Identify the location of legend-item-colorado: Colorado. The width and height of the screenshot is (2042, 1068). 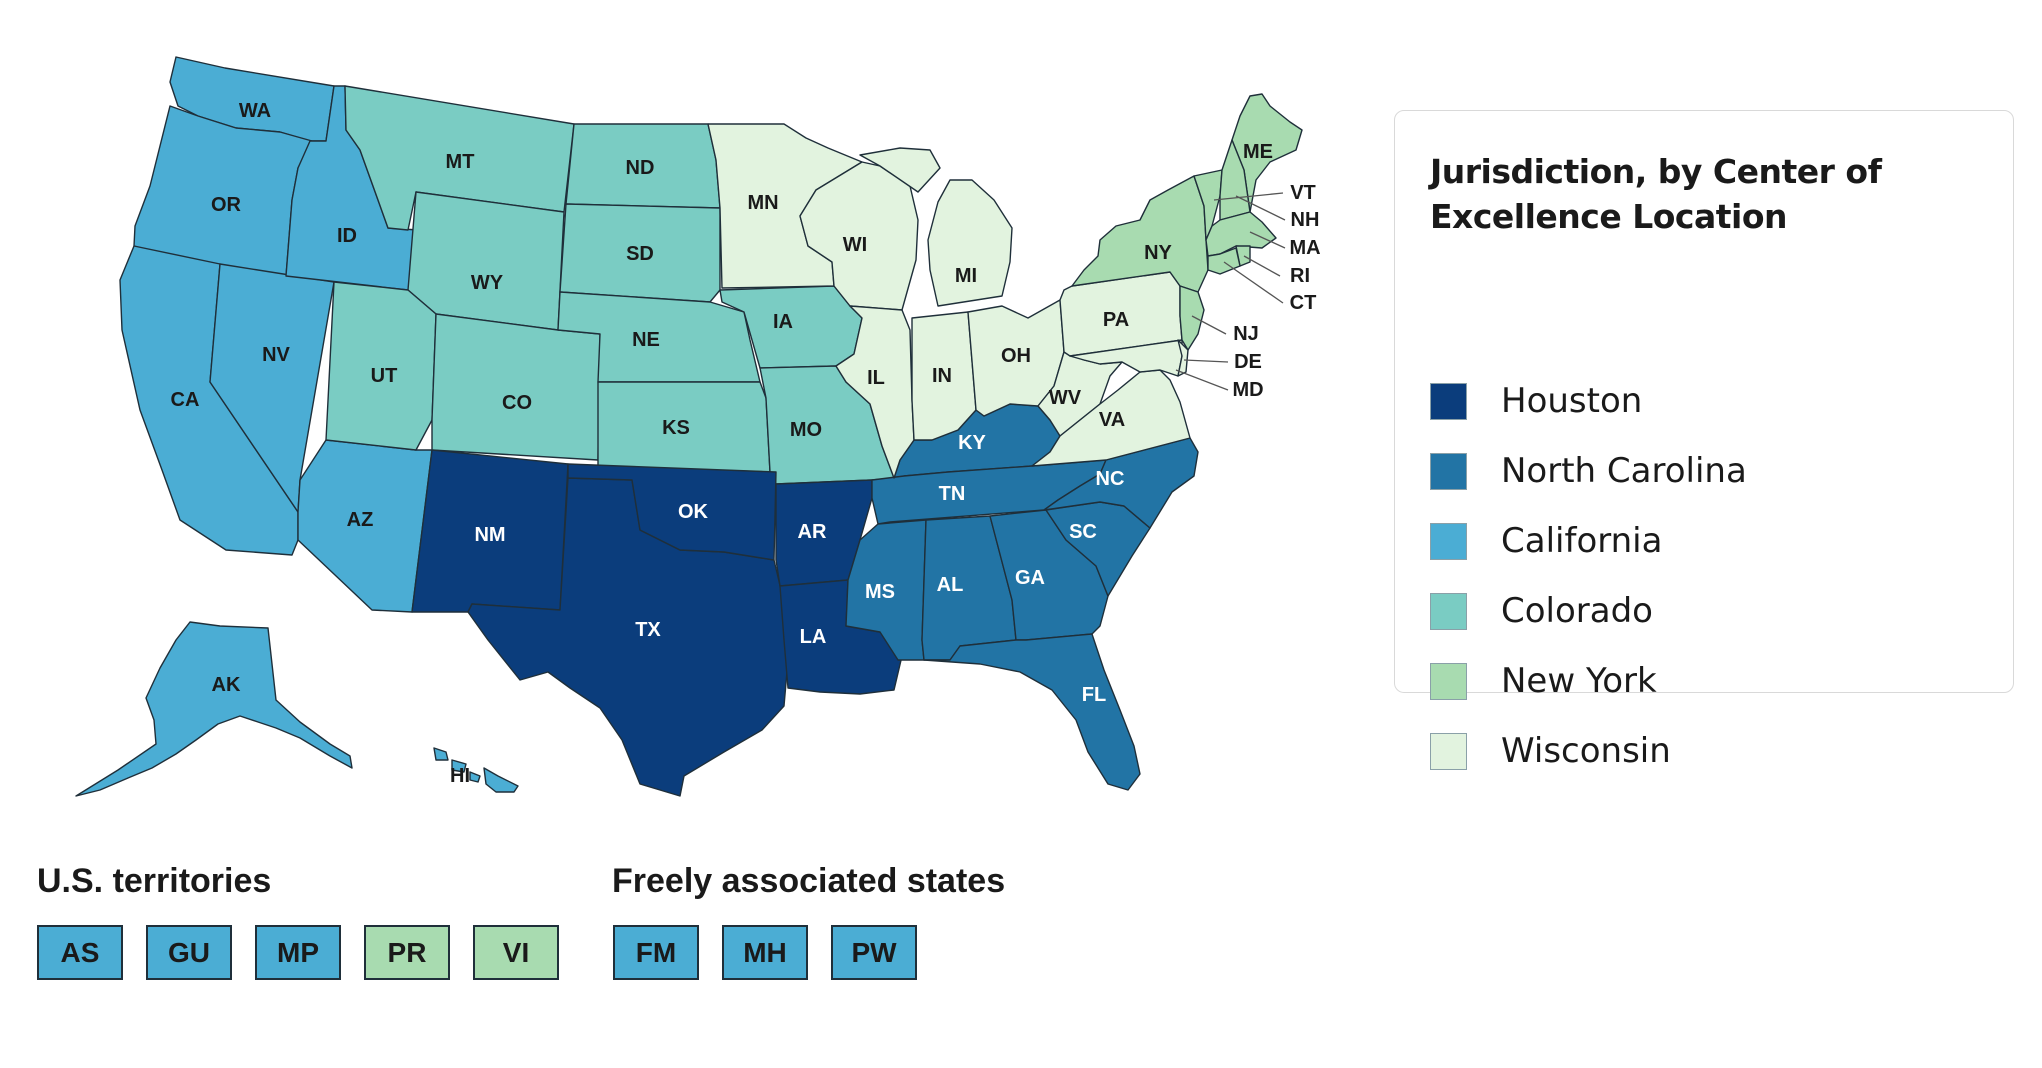
(1541, 611).